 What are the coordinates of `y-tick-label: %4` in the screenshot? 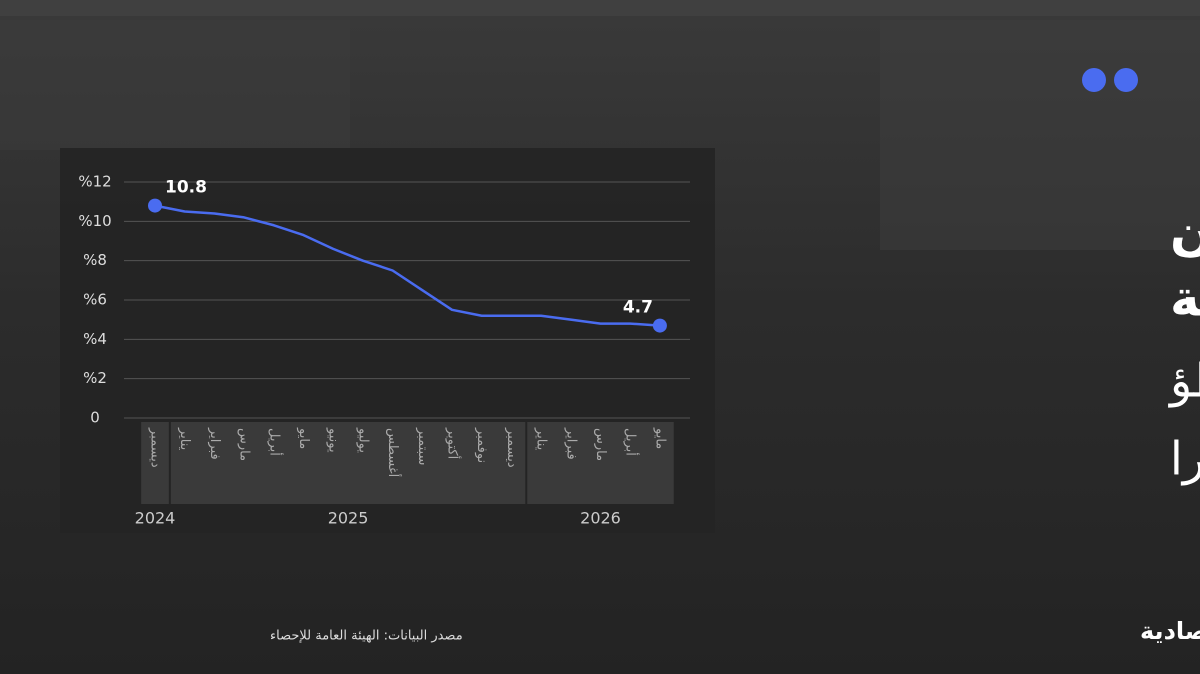 It's located at (95, 339).